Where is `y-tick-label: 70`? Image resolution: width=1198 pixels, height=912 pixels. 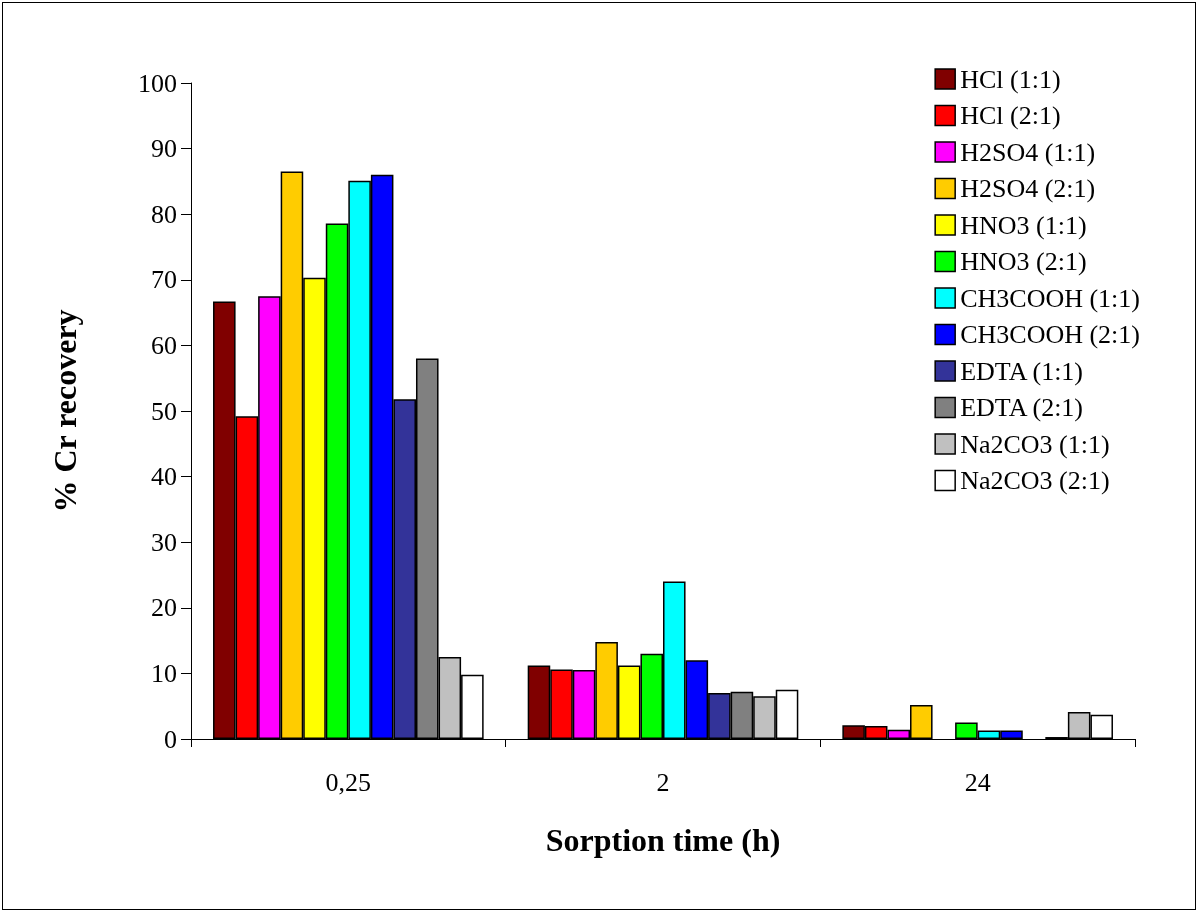
y-tick-label: 70 is located at coordinates (164, 280).